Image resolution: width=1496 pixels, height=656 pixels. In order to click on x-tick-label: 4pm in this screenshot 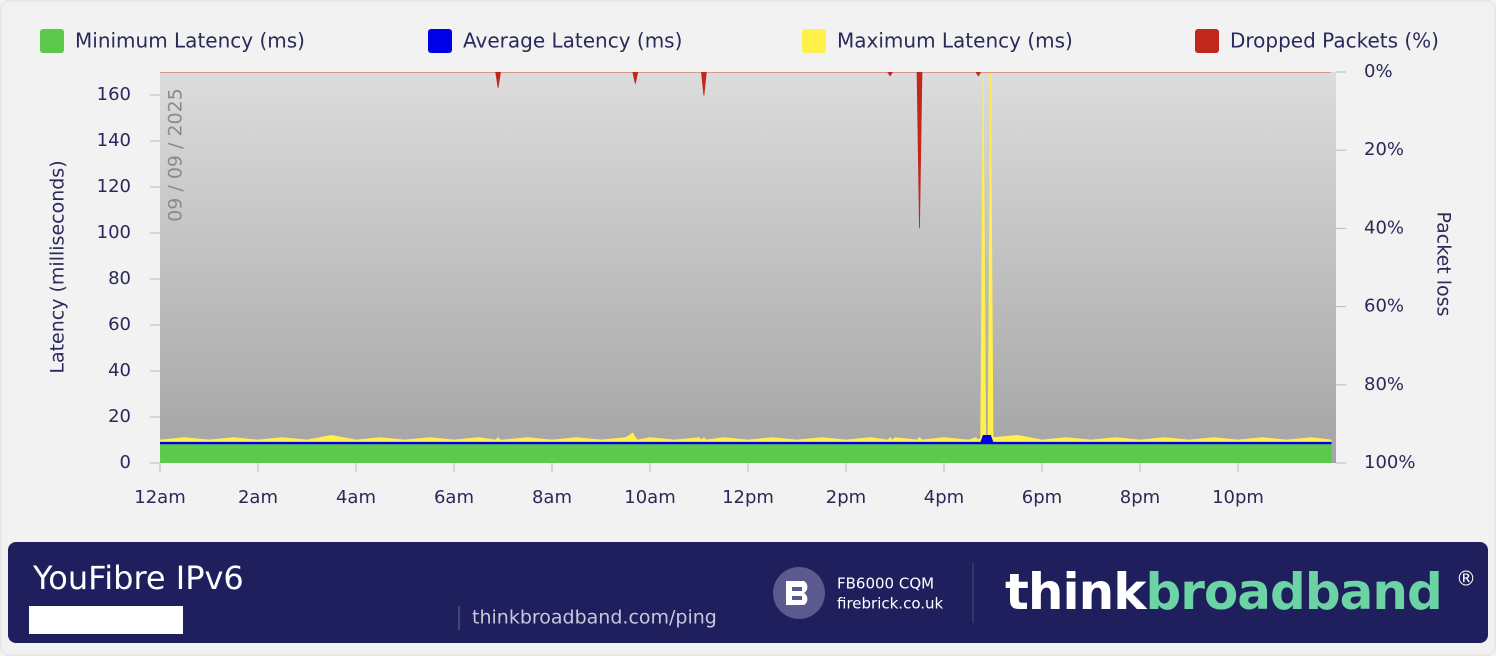, I will do `click(944, 497)`.